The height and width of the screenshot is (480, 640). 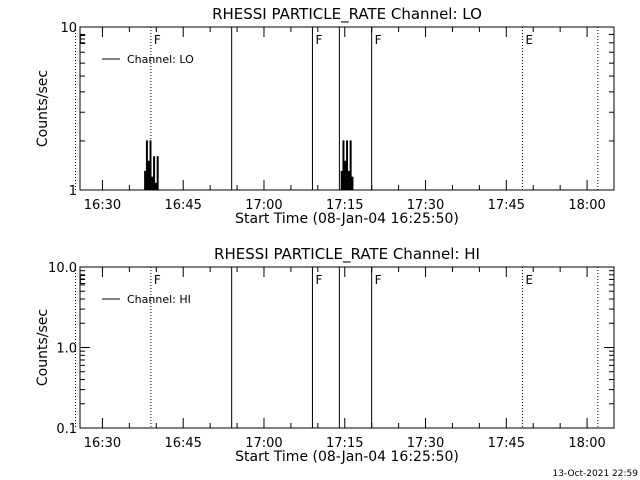 What do you see at coordinates (62, 268) in the screenshot?
I see `y-tick-label: 10.0` at bounding box center [62, 268].